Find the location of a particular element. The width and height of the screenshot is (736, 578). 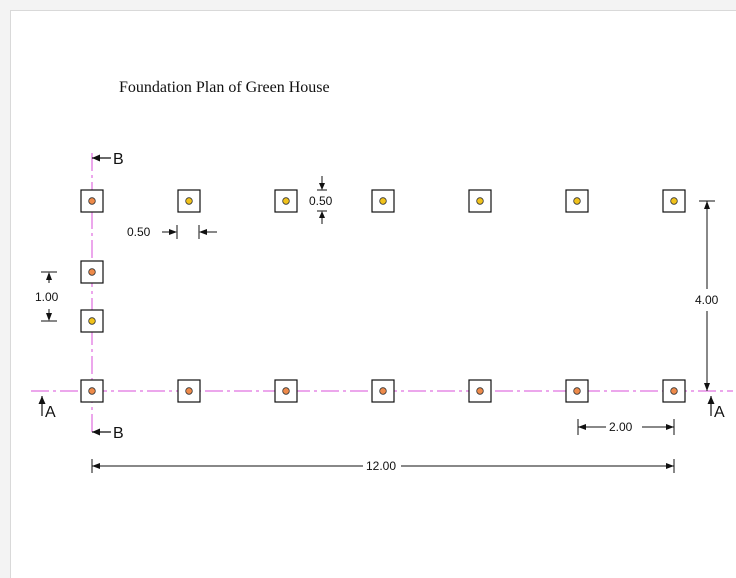

dimension-total-length-text: 12.00 is located at coordinates (381, 466).